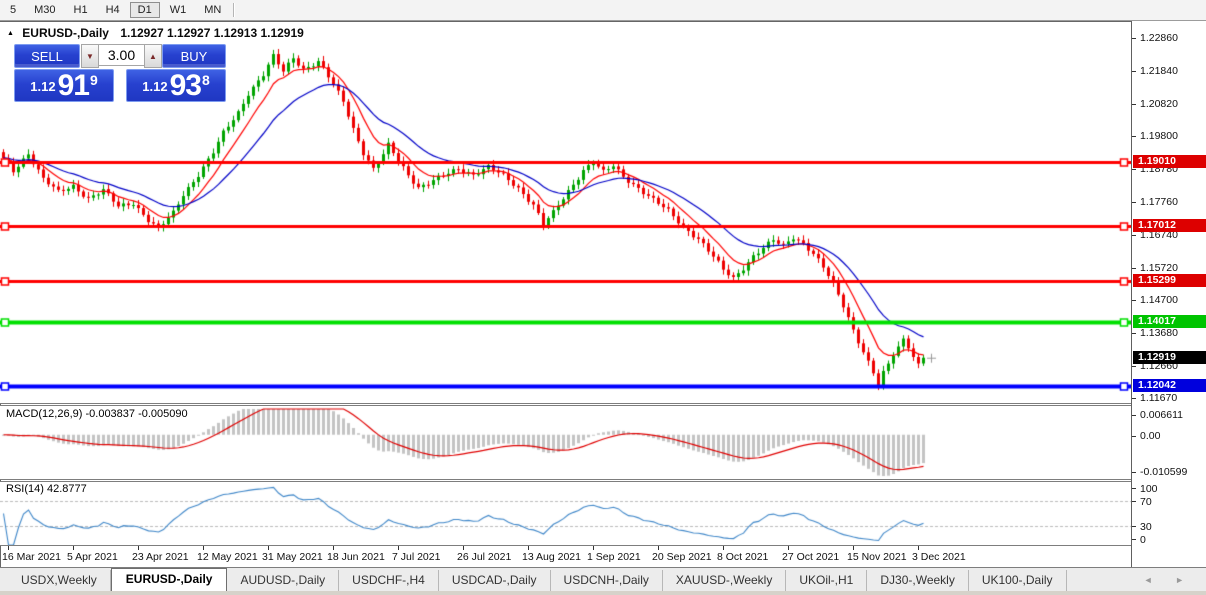 The image size is (1206, 595). I want to click on date-axis-label: 26 Jul 2021, so click(484, 557).